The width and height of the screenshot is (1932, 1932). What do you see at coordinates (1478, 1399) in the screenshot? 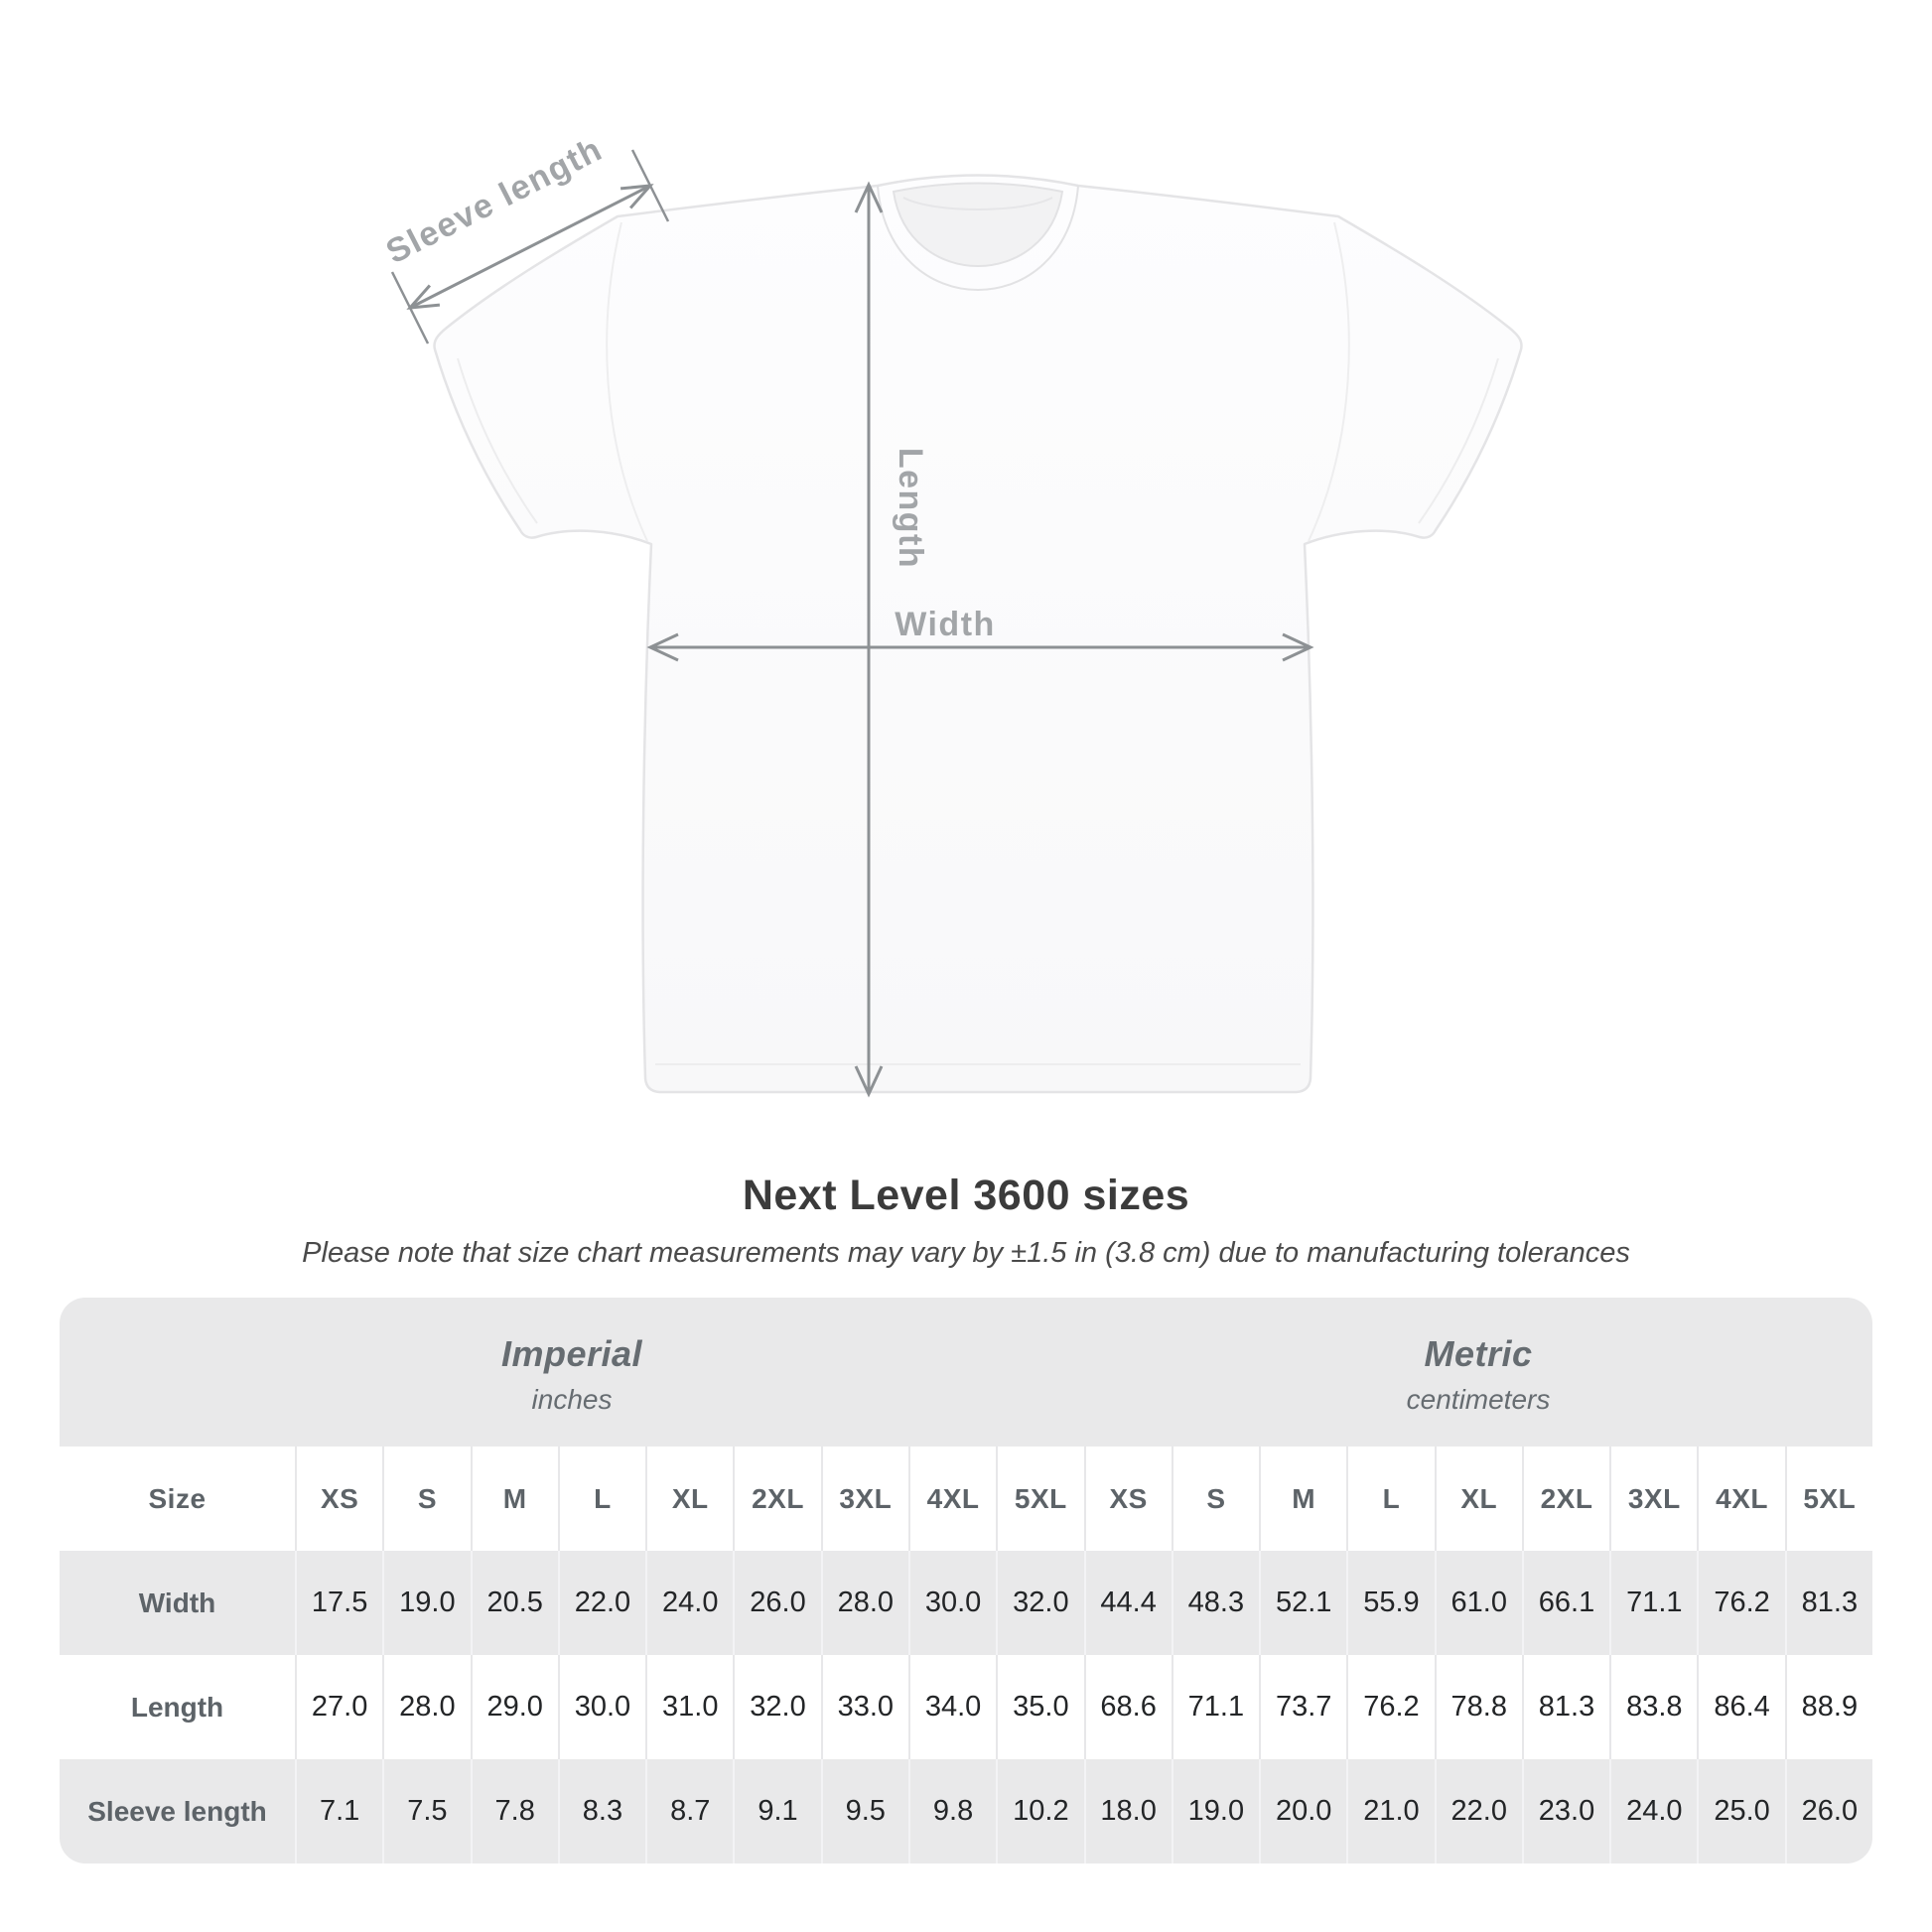
I see `metric-group-unit: centimeters` at bounding box center [1478, 1399].